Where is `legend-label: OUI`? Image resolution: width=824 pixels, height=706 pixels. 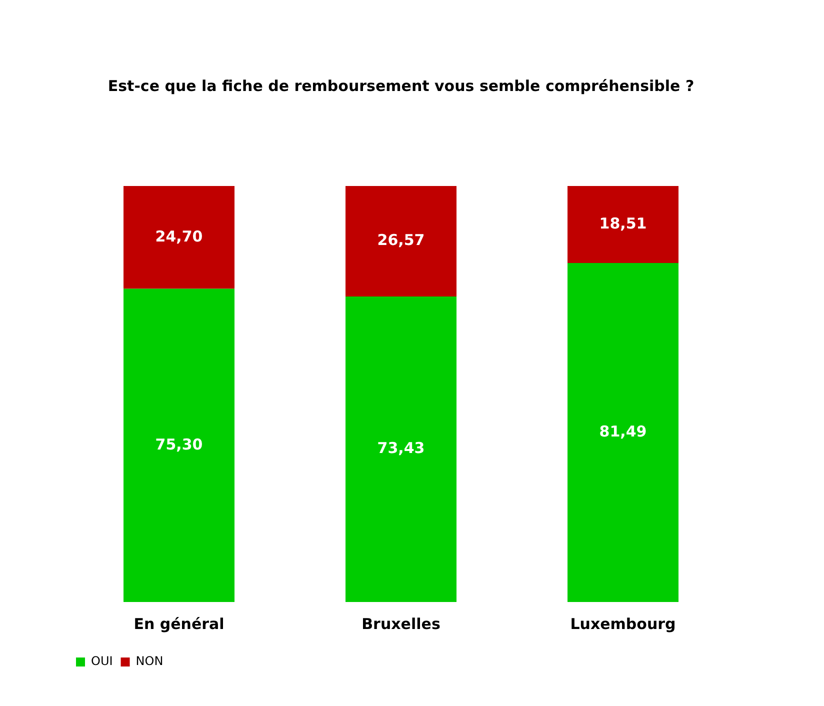
legend-label: OUI is located at coordinates (102, 661).